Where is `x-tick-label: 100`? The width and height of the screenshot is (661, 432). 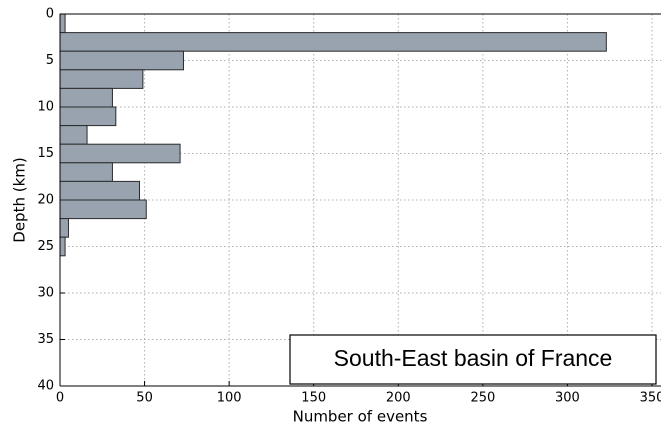
x-tick-label: 100 is located at coordinates (229, 398).